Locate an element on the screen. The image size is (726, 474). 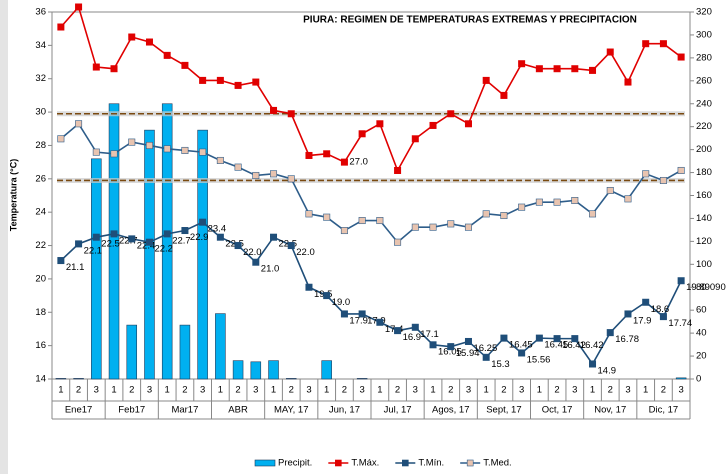
y-tick-label: 32 is located at coordinates (40, 78).